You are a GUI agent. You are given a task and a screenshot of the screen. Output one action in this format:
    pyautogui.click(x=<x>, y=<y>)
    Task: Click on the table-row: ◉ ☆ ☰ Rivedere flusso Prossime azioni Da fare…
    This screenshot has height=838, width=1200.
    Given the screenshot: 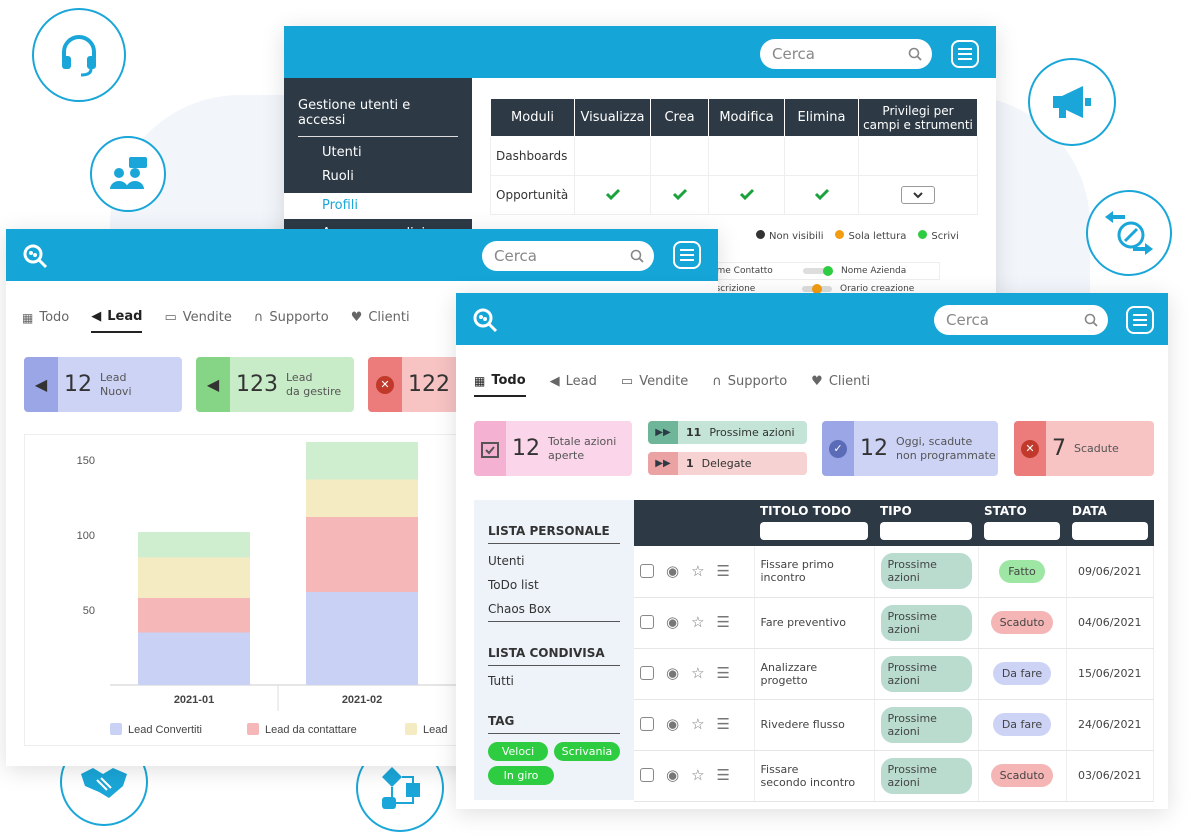 What is the action you would take?
    pyautogui.click(x=894, y=725)
    